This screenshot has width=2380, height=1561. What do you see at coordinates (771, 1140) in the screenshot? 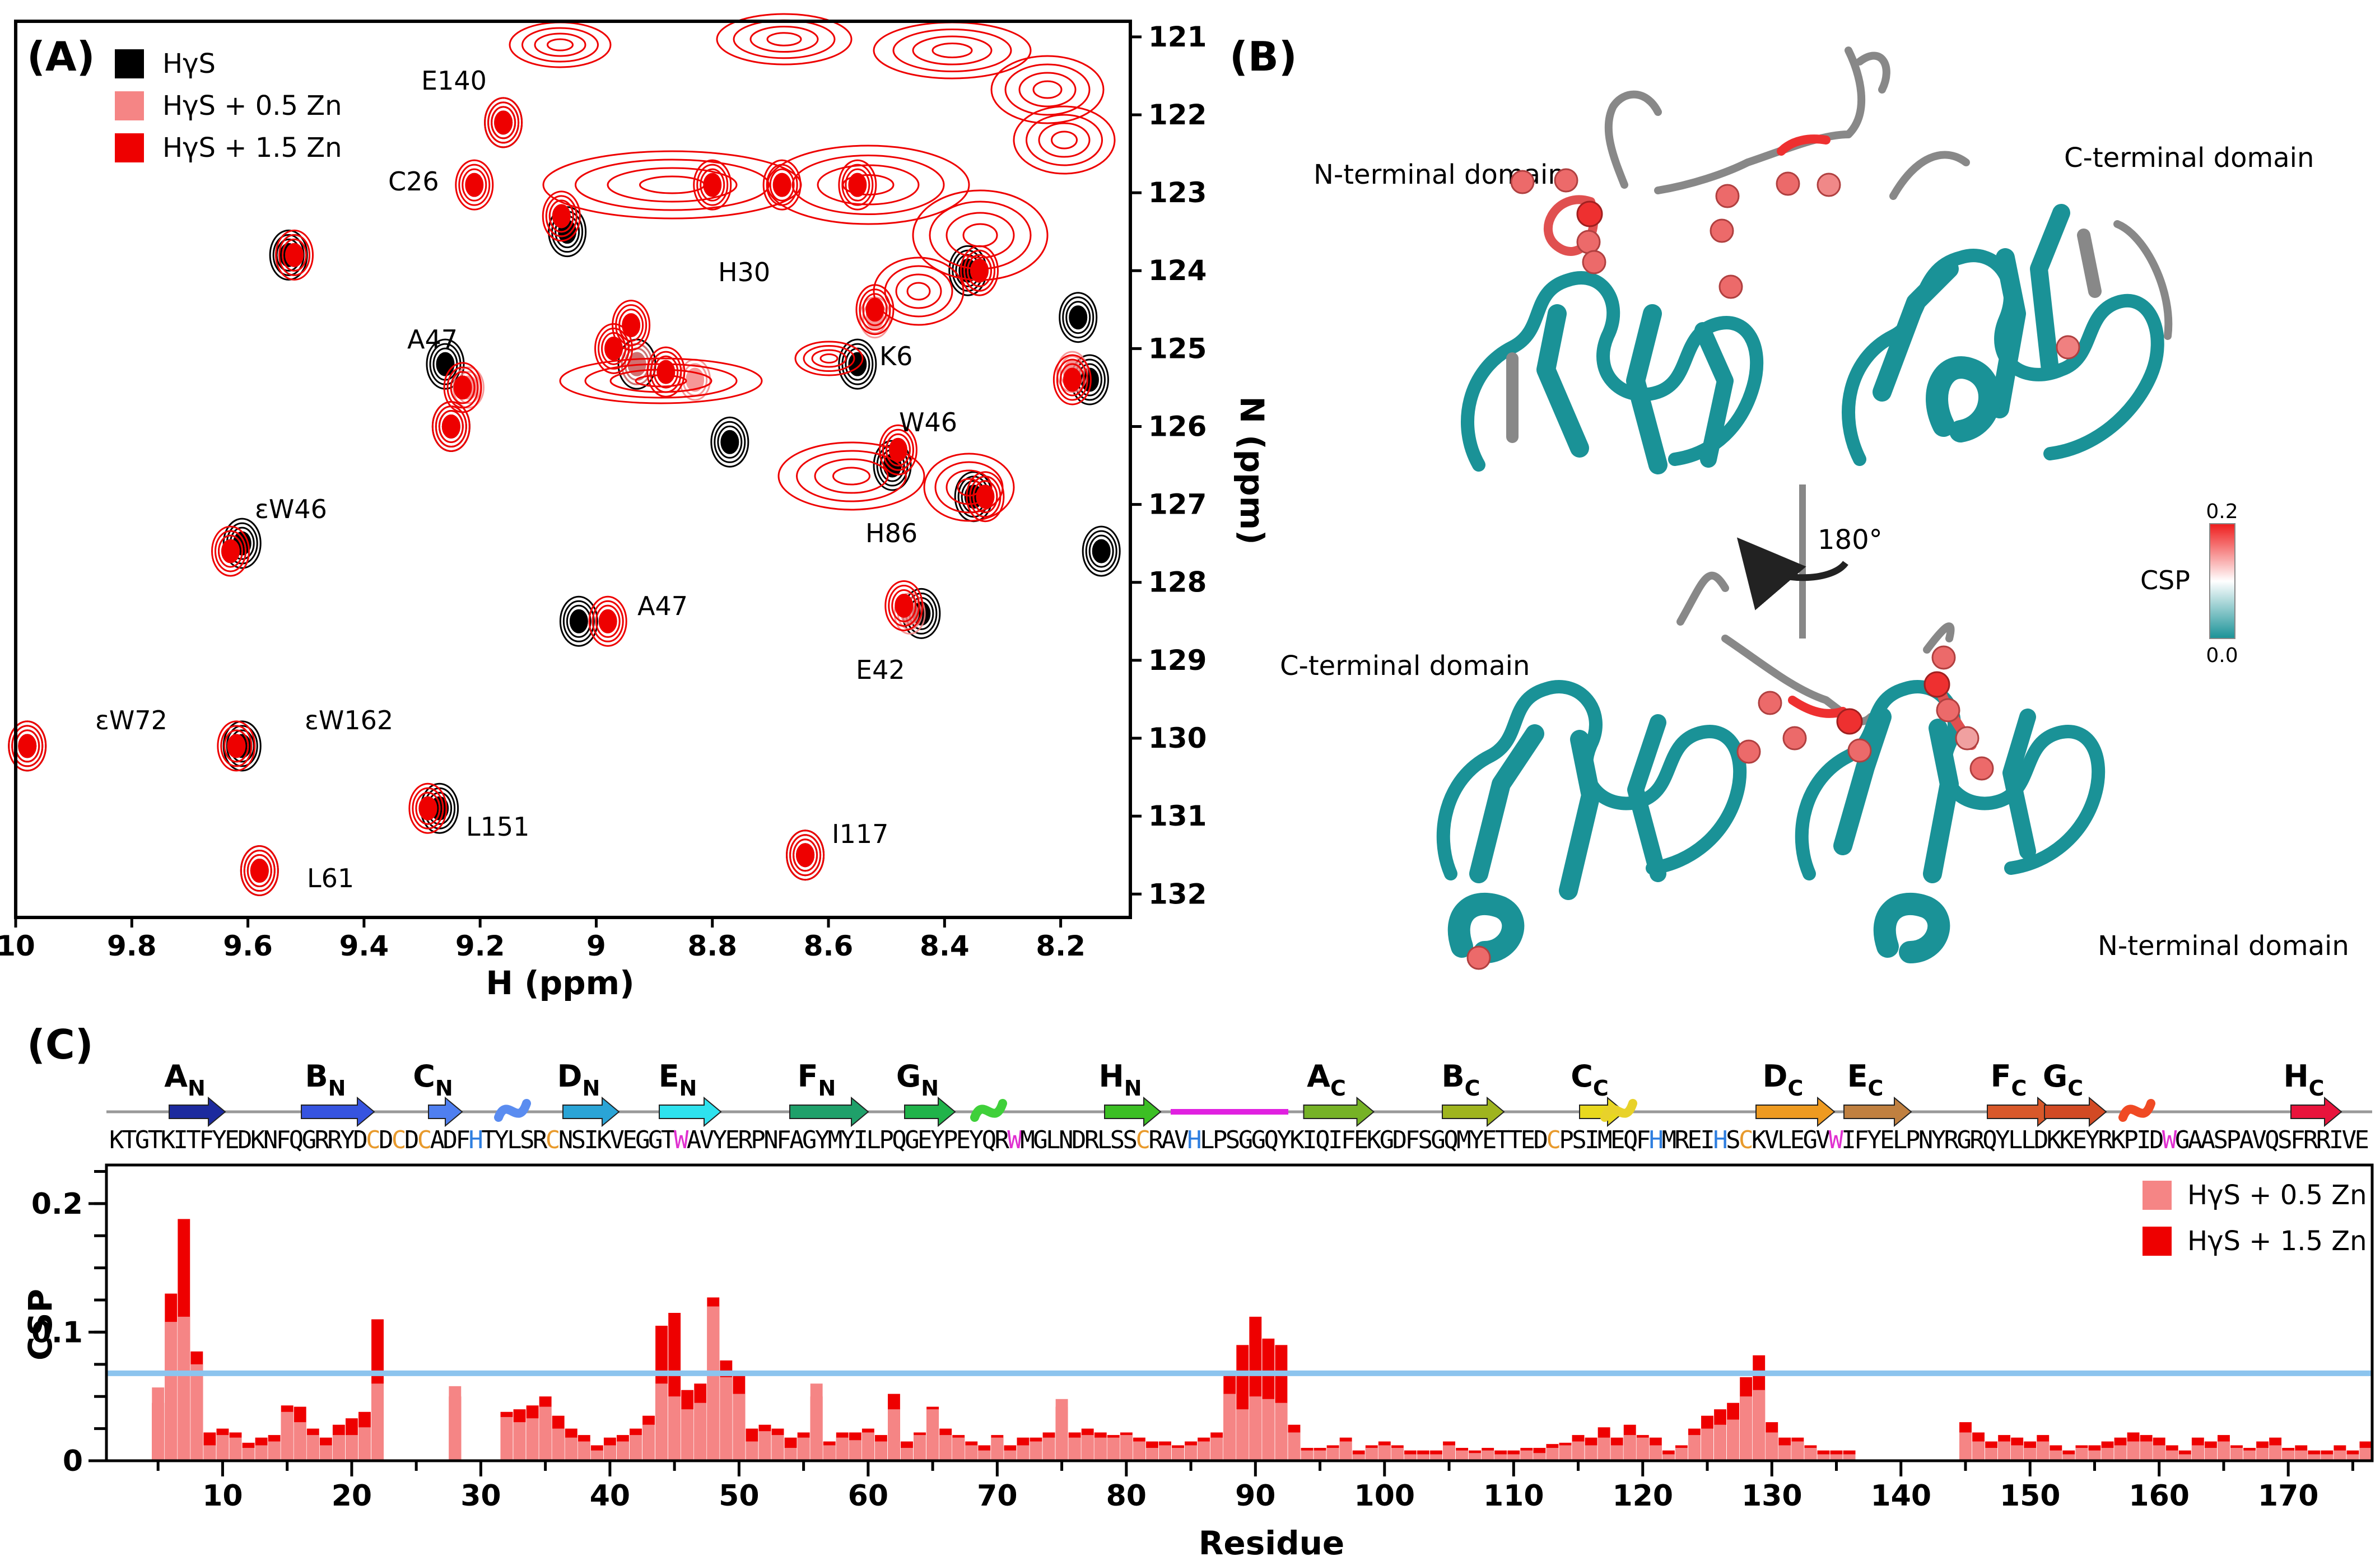
I see `residue-letter: N` at bounding box center [771, 1140].